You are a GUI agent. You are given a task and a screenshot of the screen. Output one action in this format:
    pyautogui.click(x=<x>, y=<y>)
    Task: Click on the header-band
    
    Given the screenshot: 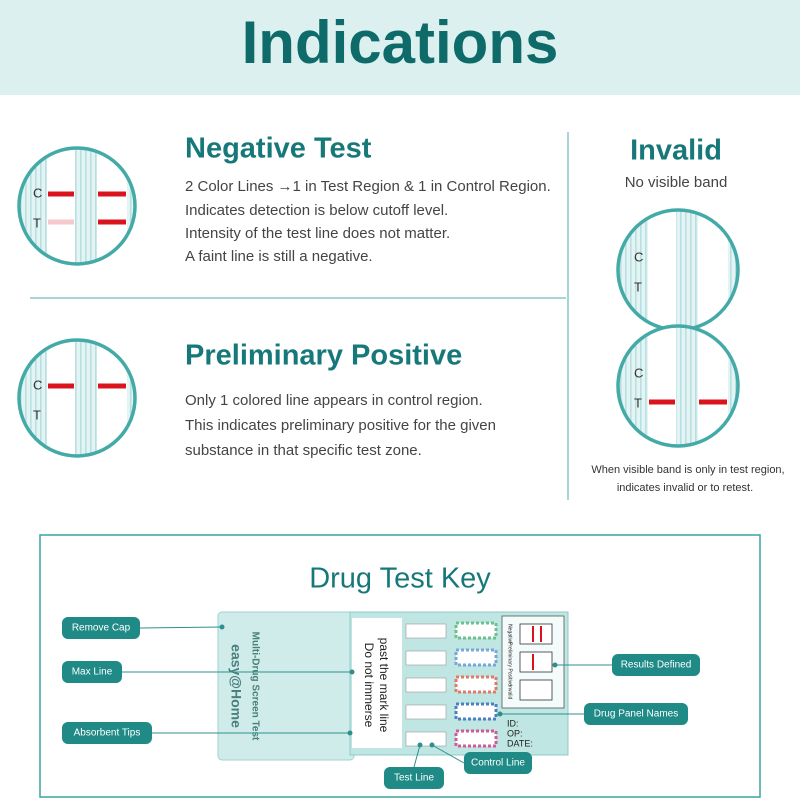 What is the action you would take?
    pyautogui.click(x=400, y=47)
    